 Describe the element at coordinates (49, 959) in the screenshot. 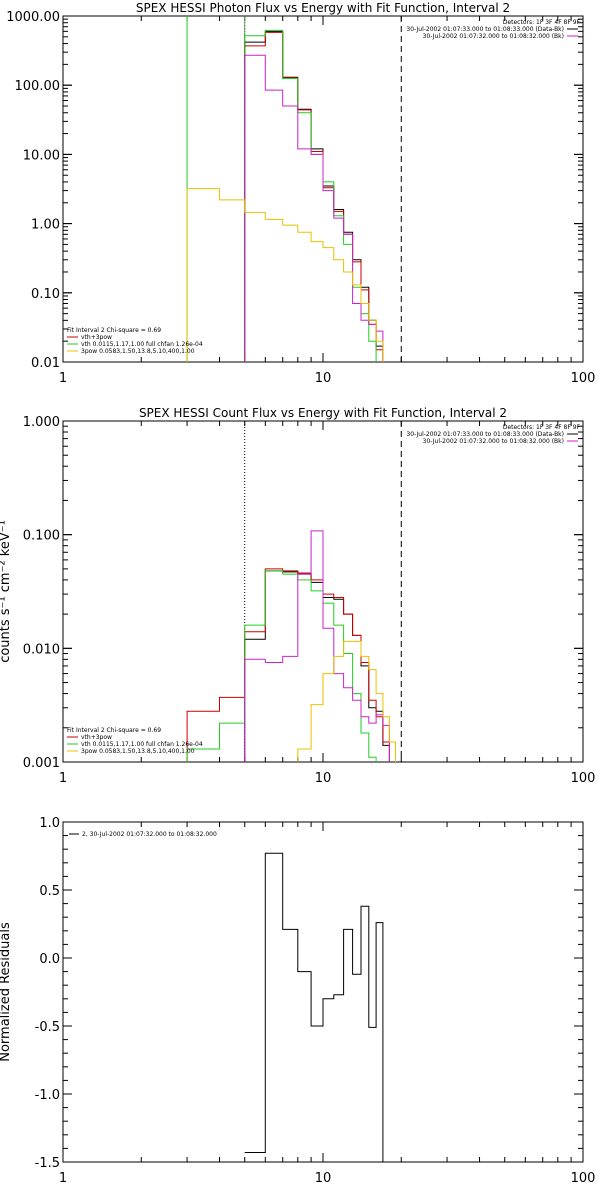

I see `y-tick-label: 0.0` at that location.